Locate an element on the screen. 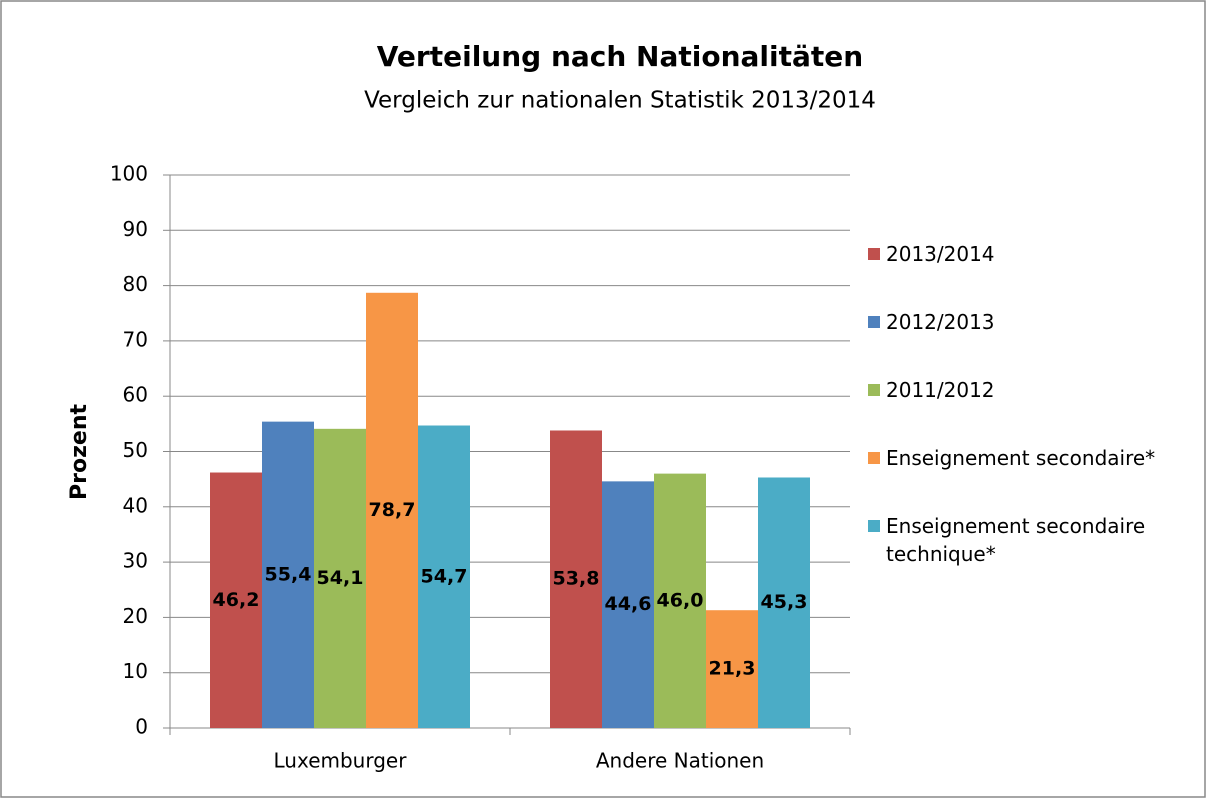  data-label: 46,0 is located at coordinates (680, 600).